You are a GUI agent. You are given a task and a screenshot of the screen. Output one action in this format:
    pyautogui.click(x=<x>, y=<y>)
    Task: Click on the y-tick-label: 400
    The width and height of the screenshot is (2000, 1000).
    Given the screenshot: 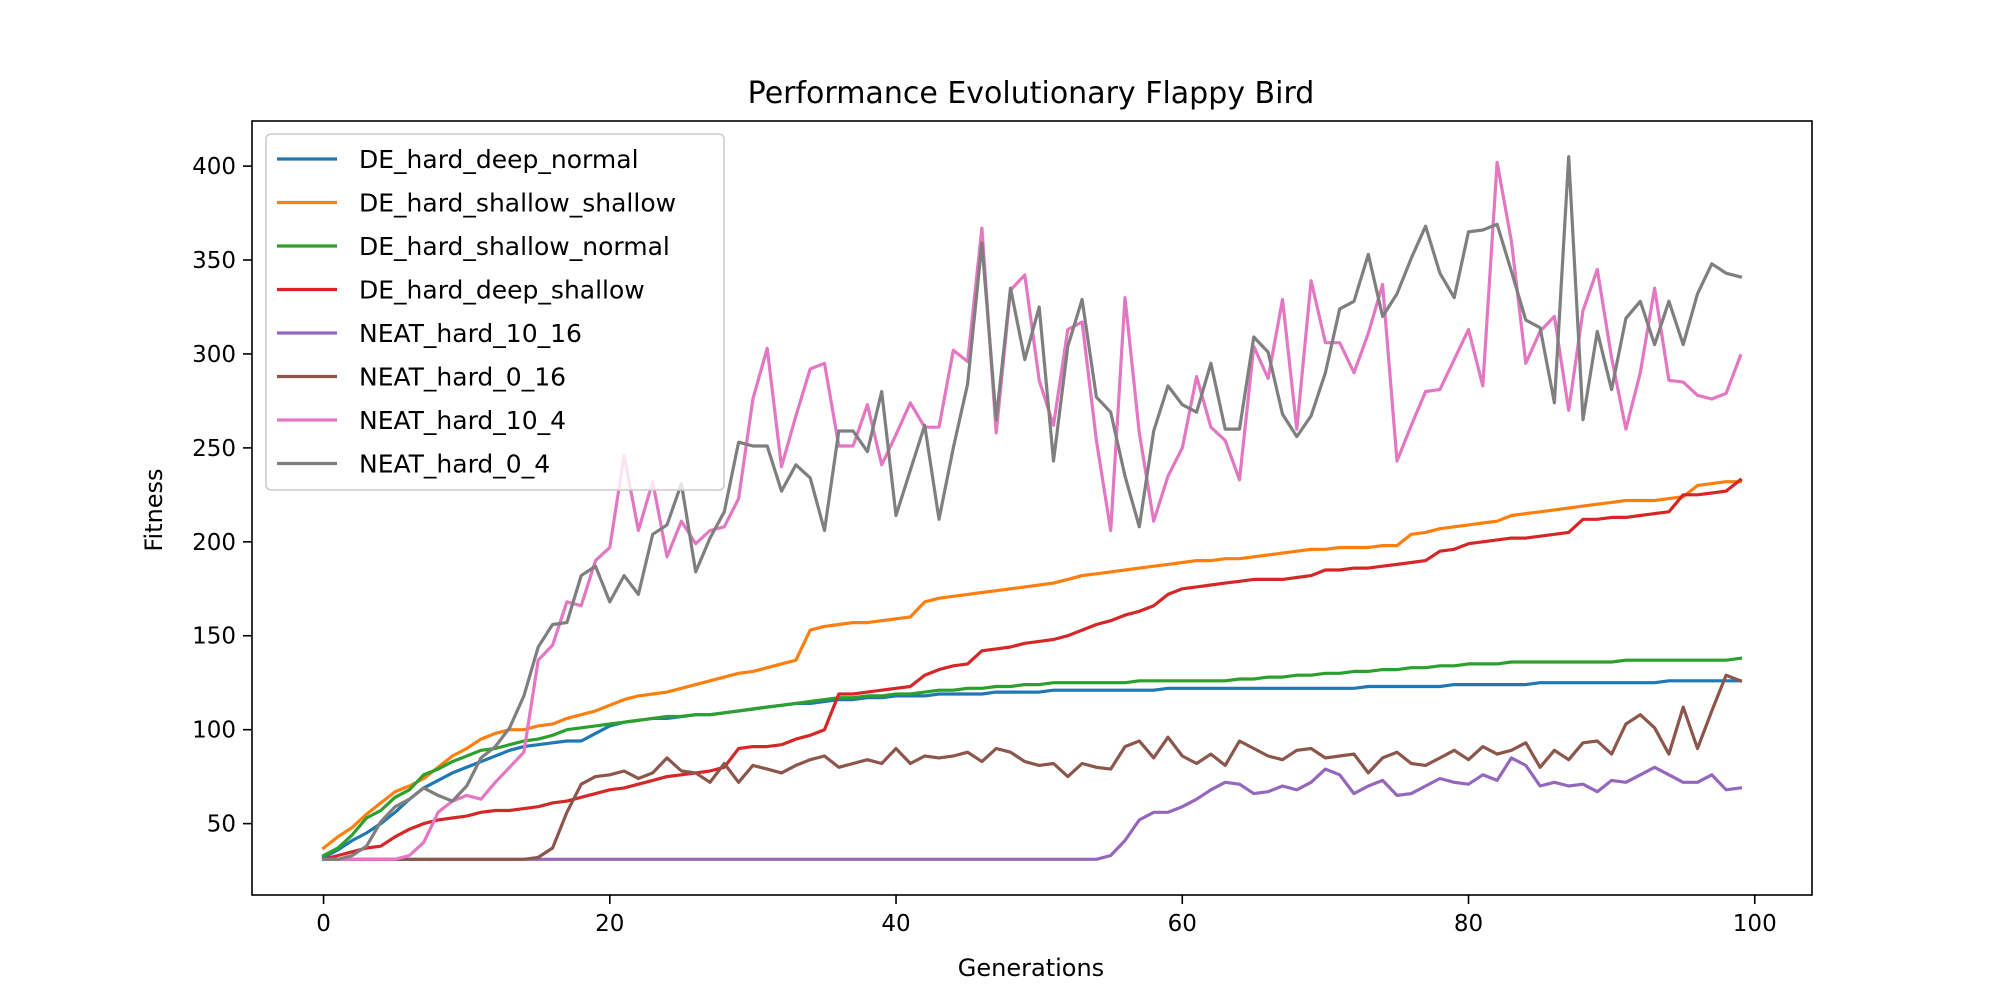 What is the action you would take?
    pyautogui.click(x=214, y=167)
    